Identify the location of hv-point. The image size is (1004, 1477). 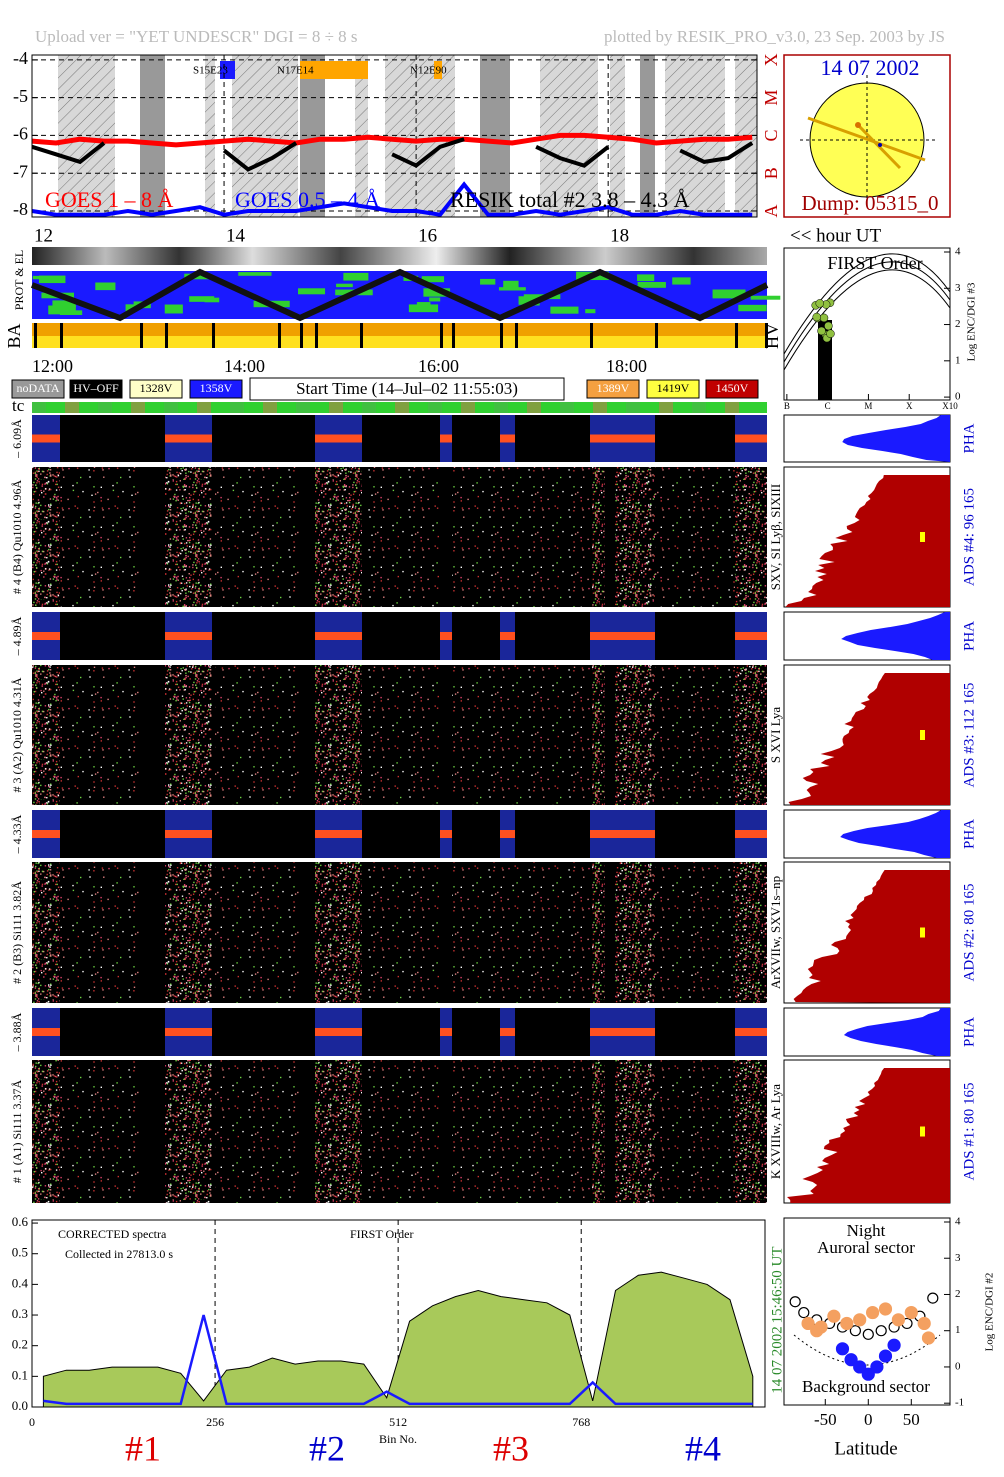
(824, 318).